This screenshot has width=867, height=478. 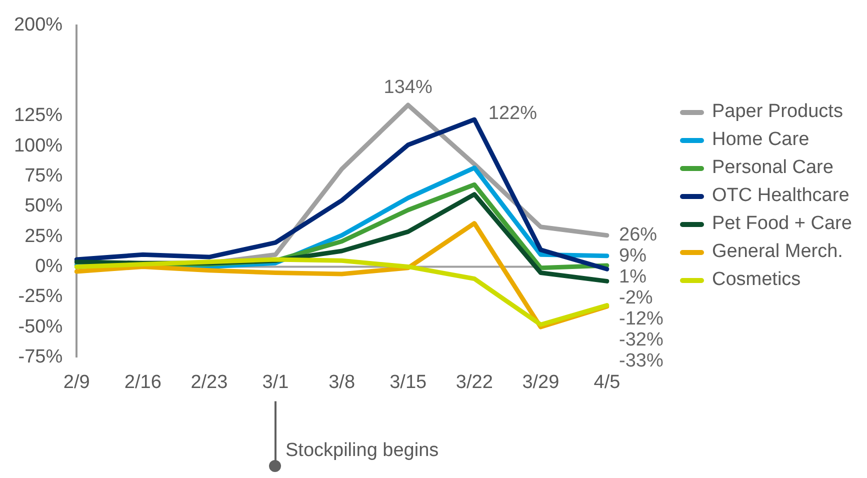 What do you see at coordinates (638, 235) in the screenshot?
I see `data-label: 26%` at bounding box center [638, 235].